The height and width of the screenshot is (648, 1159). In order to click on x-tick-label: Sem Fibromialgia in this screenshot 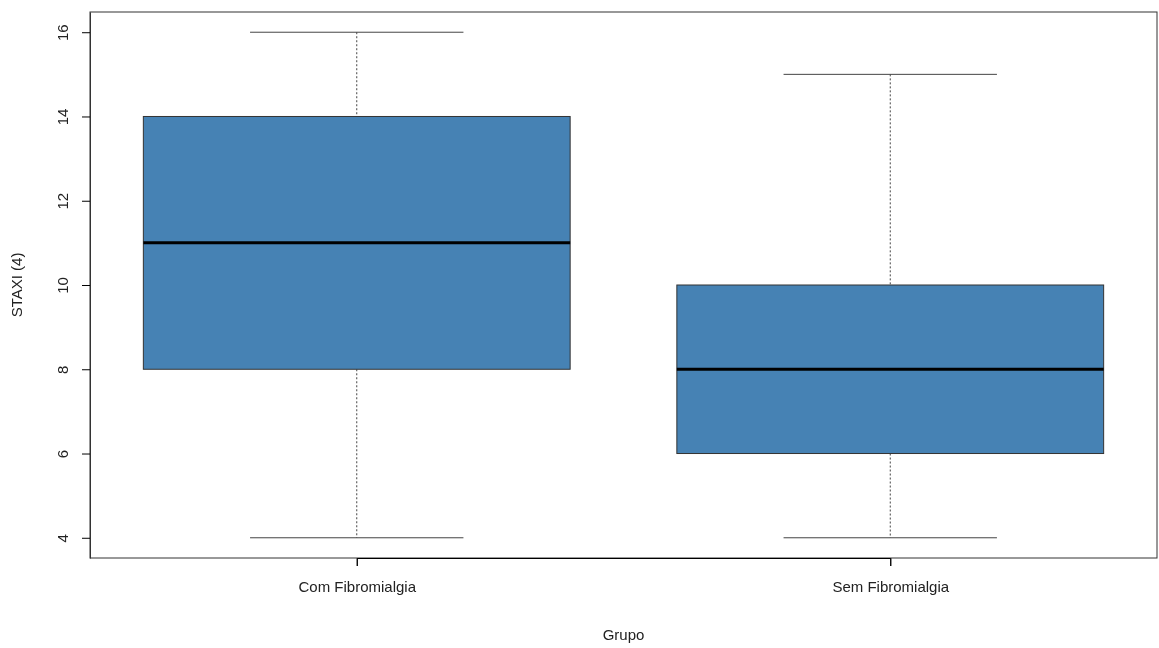, I will do `click(891, 586)`.